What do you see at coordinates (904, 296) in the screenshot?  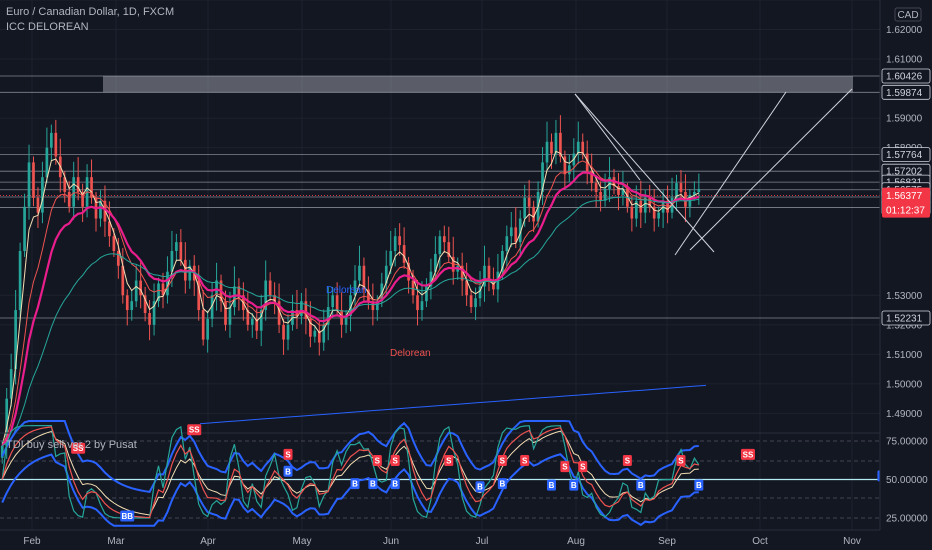 I see `price-tick: 1.53000` at bounding box center [904, 296].